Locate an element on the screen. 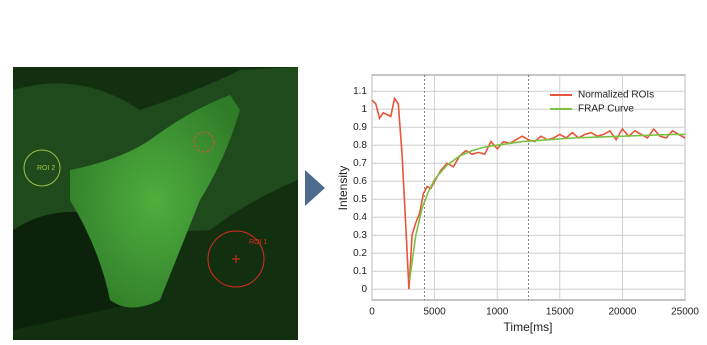 The width and height of the screenshot is (707, 345). x-tick-label: 0 is located at coordinates (372, 312).